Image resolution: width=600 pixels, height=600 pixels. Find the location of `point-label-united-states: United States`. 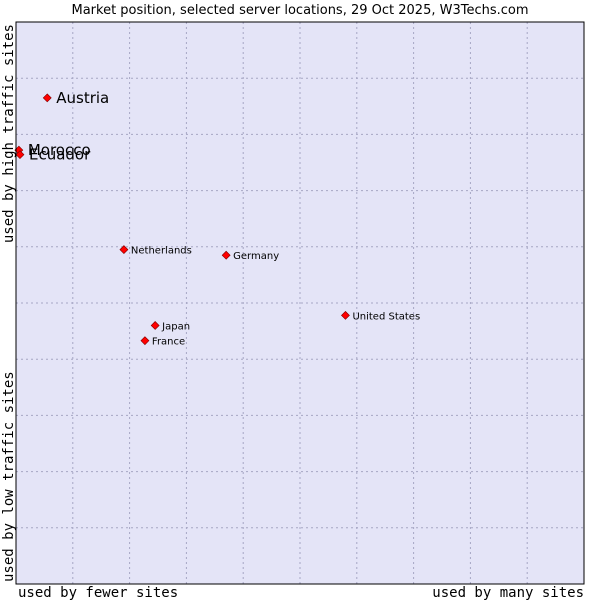

point-label-united-states: United States is located at coordinates (386, 316).